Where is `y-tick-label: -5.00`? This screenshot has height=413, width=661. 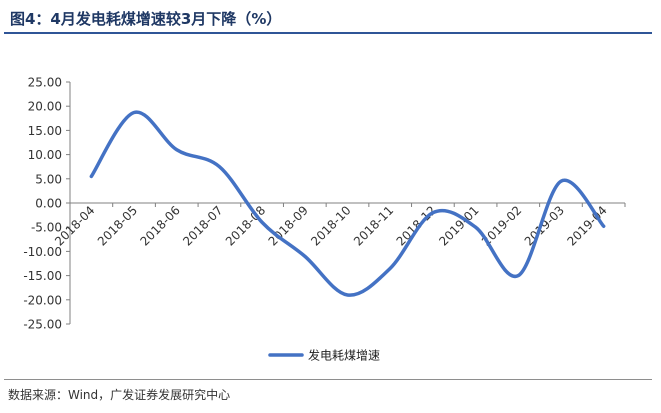
y-tick-label: -5.00 is located at coordinates (46, 228).